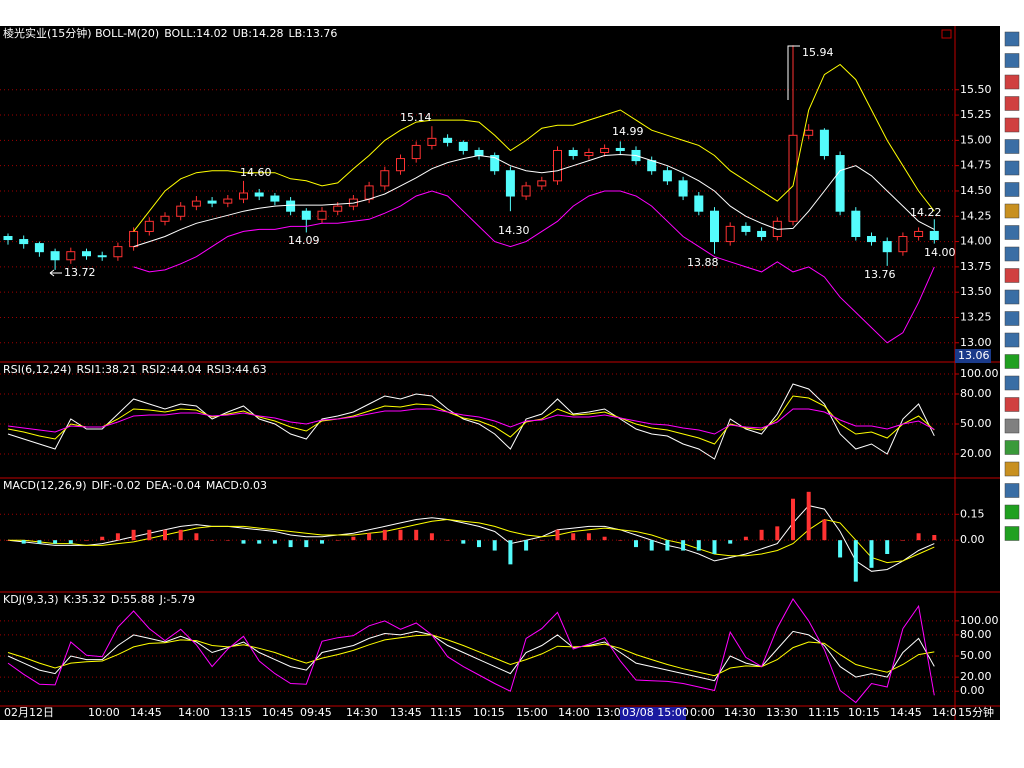 This screenshot has height=768, width=1024. I want to click on x-tick-label: 14:45, so click(146, 712).